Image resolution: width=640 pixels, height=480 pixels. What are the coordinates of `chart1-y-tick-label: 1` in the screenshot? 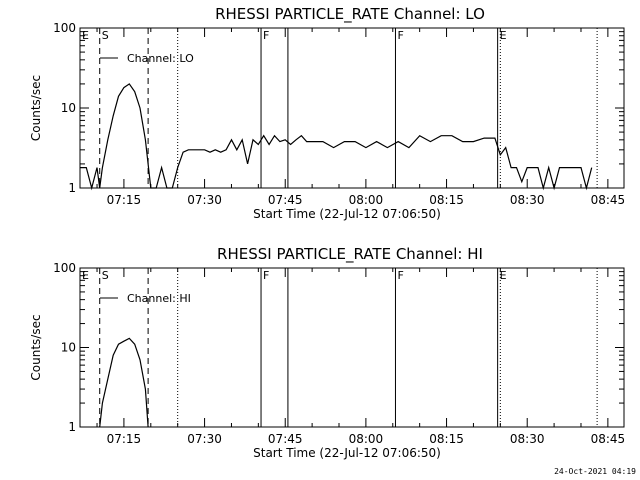 It's located at (72, 427).